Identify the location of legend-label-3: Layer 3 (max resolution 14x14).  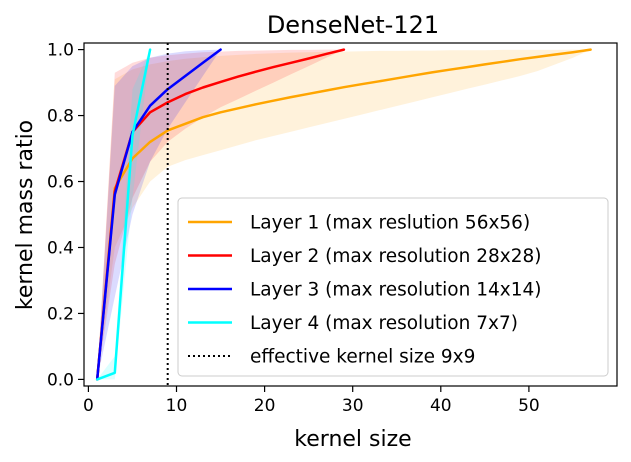
(395, 290).